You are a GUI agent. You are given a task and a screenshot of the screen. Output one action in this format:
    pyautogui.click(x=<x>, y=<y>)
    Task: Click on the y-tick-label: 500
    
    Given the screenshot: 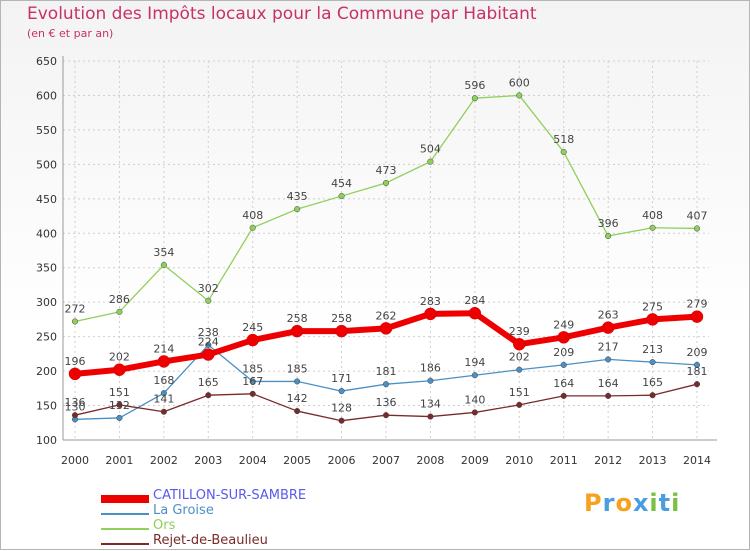 What is the action you would take?
    pyautogui.click(x=46, y=164)
    